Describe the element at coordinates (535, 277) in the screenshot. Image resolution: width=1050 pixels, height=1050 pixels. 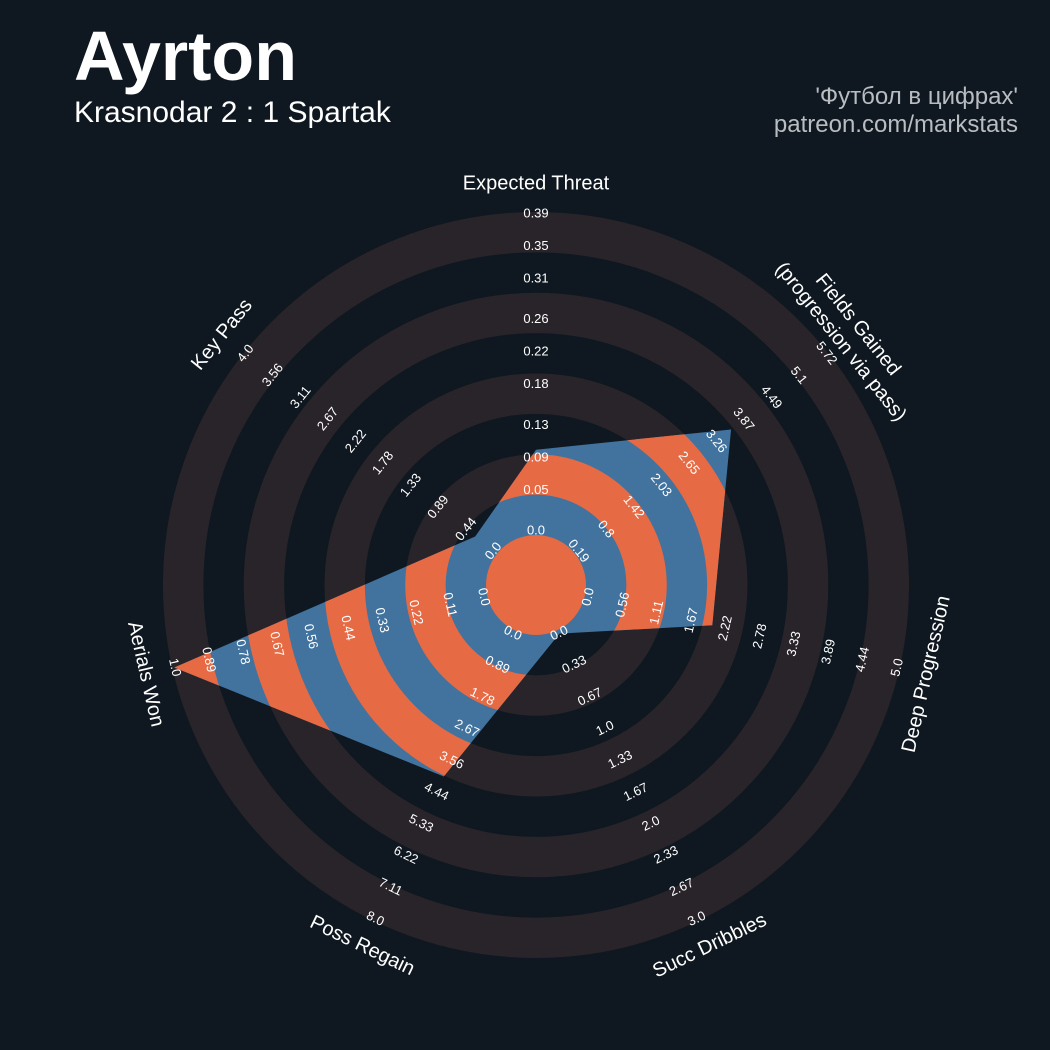
I see `tick-label: 0.31` at that location.